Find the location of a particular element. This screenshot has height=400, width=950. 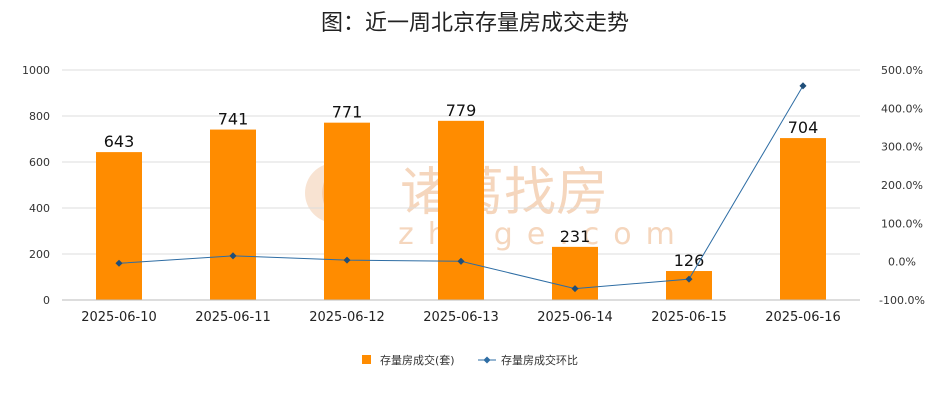

x-tick-label: 2025-06-12 is located at coordinates (347, 317).